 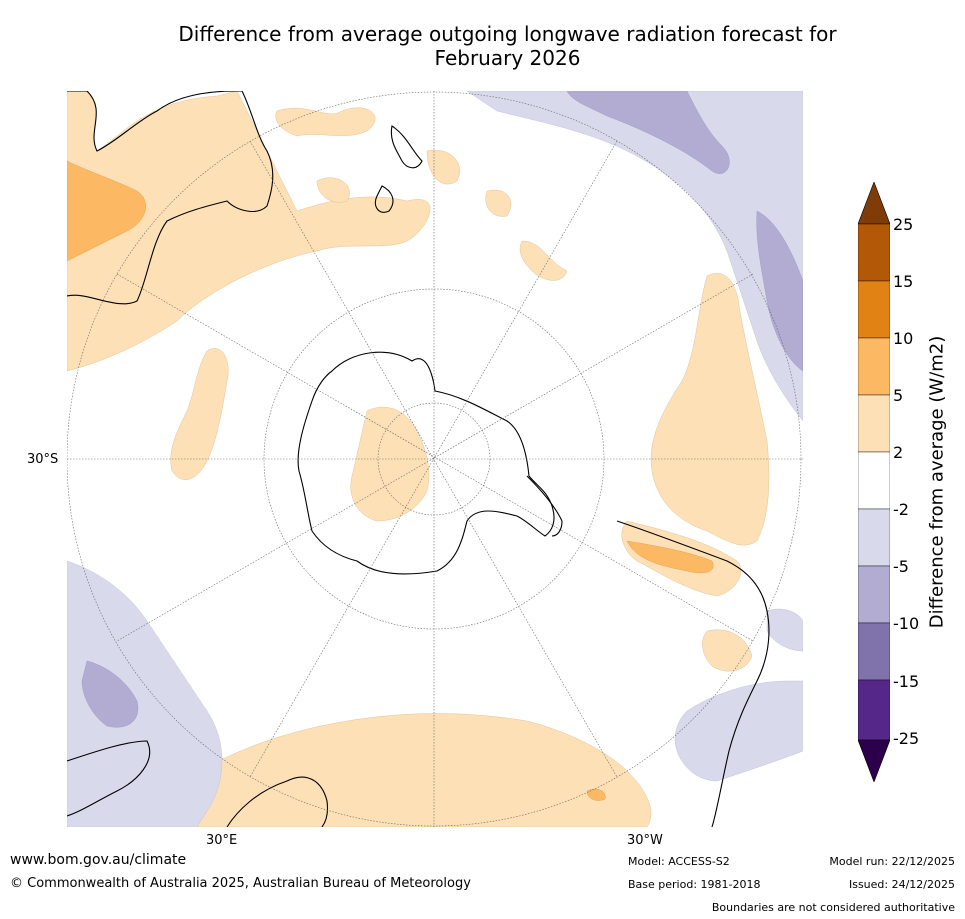 What do you see at coordinates (906, 738) in the screenshot?
I see `colorbar-tick-neg25: -25` at bounding box center [906, 738].